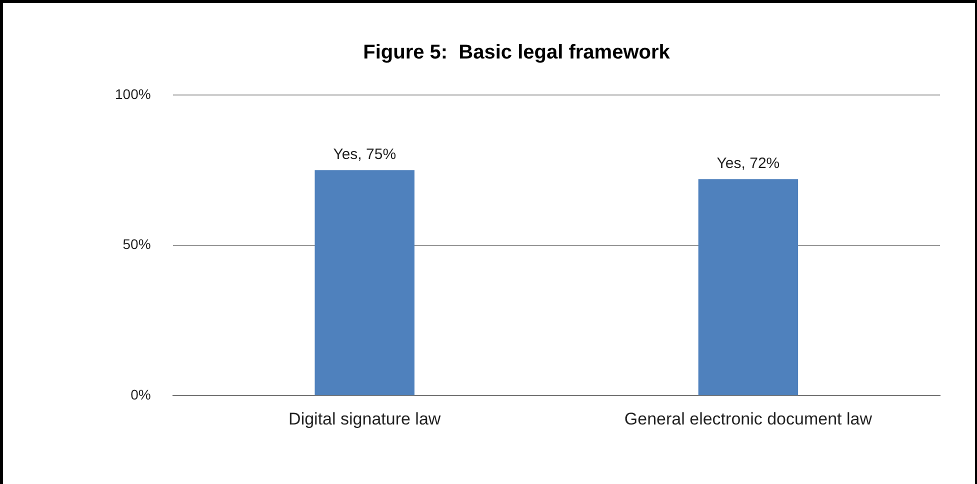 The image size is (977, 484). What do you see at coordinates (748, 418) in the screenshot?
I see `x-tick-label: General electronic document law` at bounding box center [748, 418].